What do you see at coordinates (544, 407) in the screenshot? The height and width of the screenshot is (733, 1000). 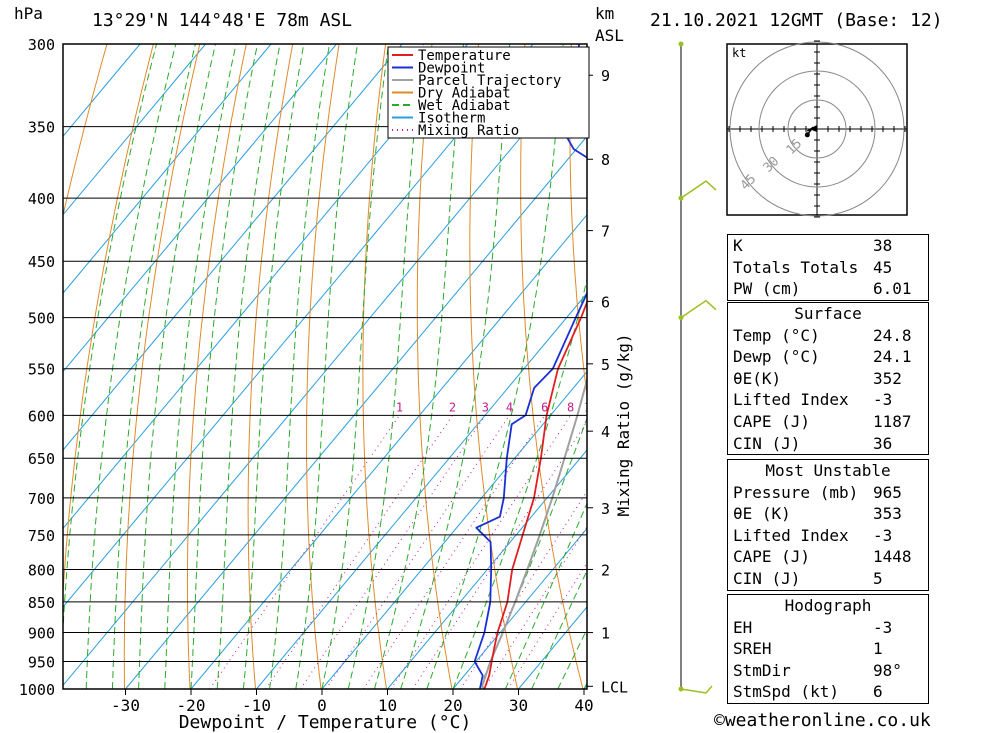 I see `mixing-ratio-label: 6` at bounding box center [544, 407].